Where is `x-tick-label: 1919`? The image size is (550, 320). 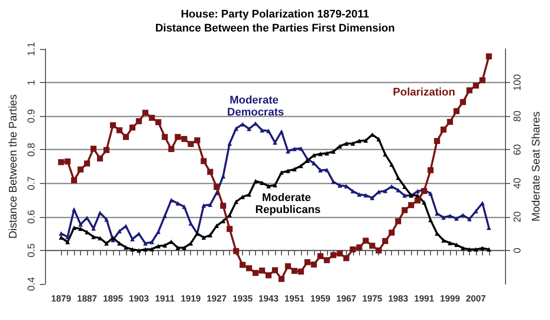
x-tick-label: 1919 is located at coordinates (190, 299).